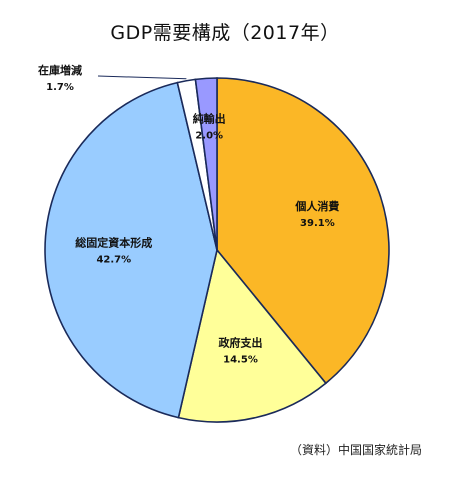 The width and height of the screenshot is (450, 484). I want to click on slice-value-label: 1.7%, so click(60, 87).